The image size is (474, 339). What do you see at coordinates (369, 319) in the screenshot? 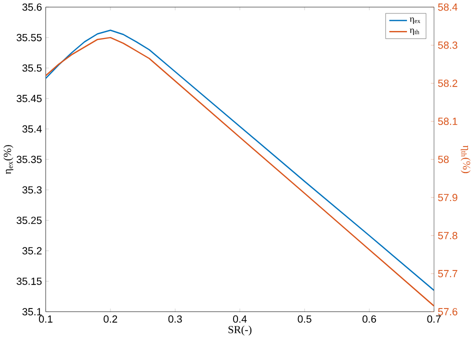
I see `x-tick-label: 0.6` at bounding box center [369, 319].